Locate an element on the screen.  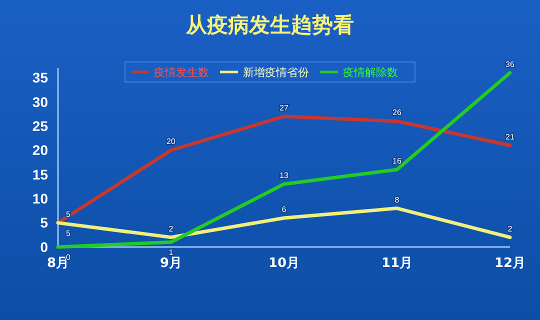
y-tick-label: 35 is located at coordinates (40, 78).